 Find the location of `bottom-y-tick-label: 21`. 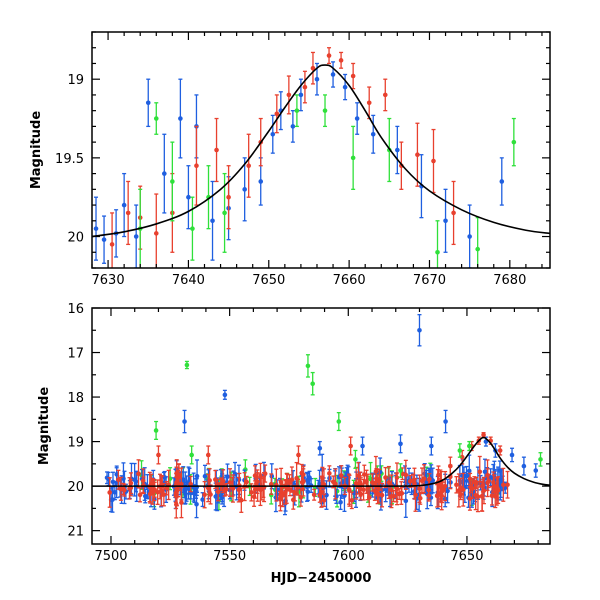

bottom-y-tick-label: 21 is located at coordinates (75, 532).